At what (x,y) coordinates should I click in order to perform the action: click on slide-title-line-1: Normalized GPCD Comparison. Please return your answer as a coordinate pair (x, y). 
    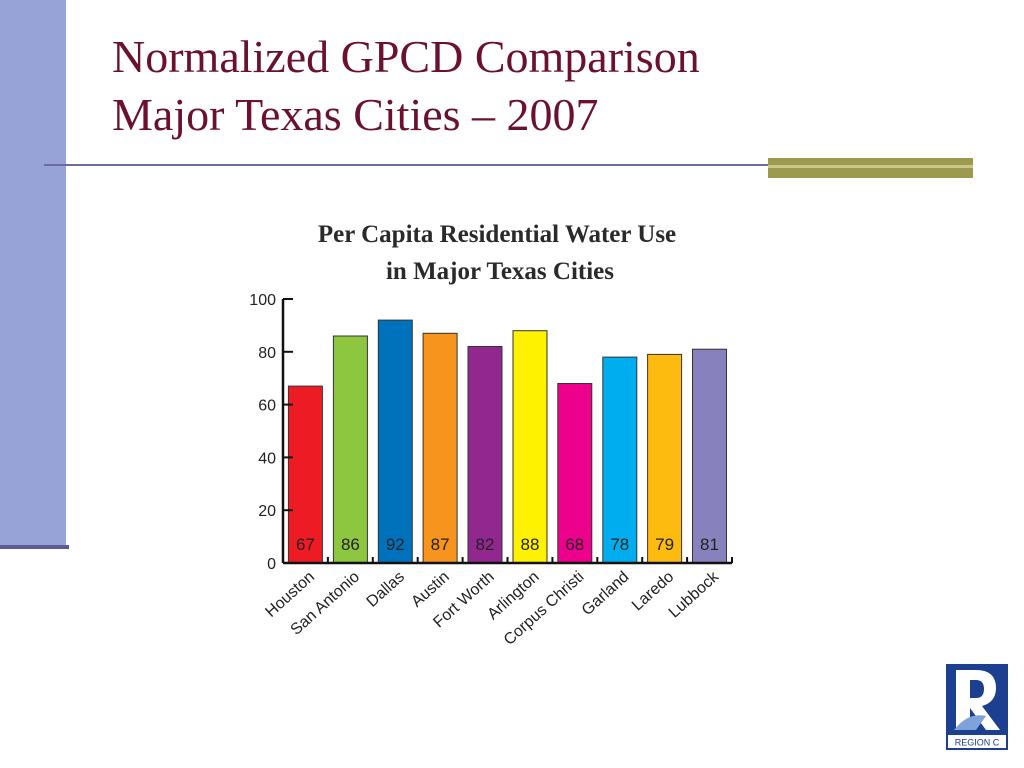
    Looking at the image, I should click on (406, 56).